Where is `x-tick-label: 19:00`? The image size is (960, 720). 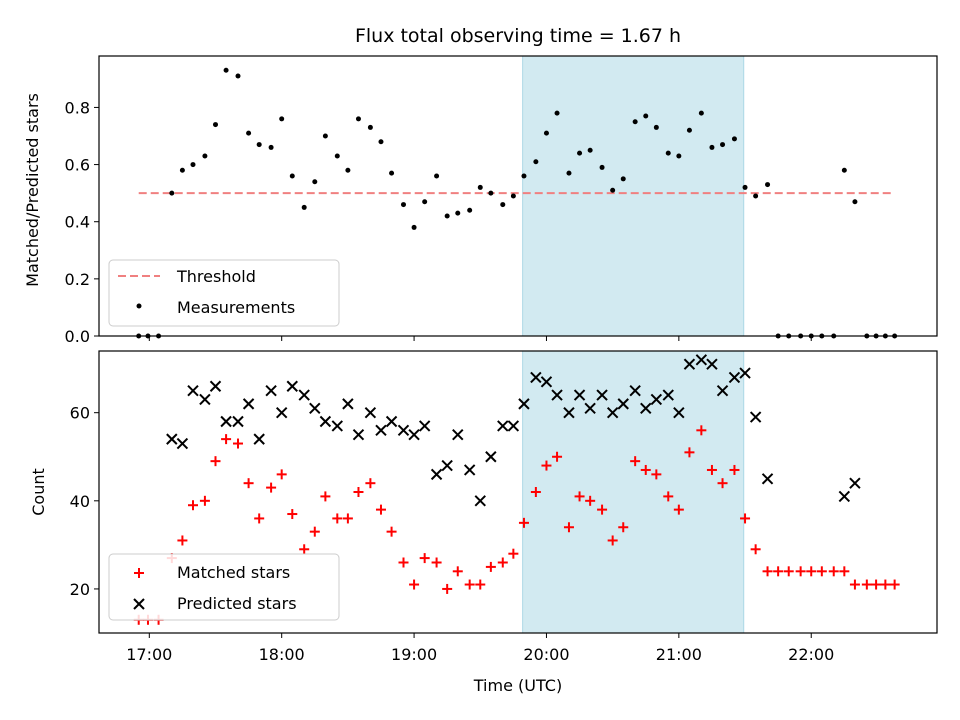
x-tick-label: 19:00 is located at coordinates (414, 654).